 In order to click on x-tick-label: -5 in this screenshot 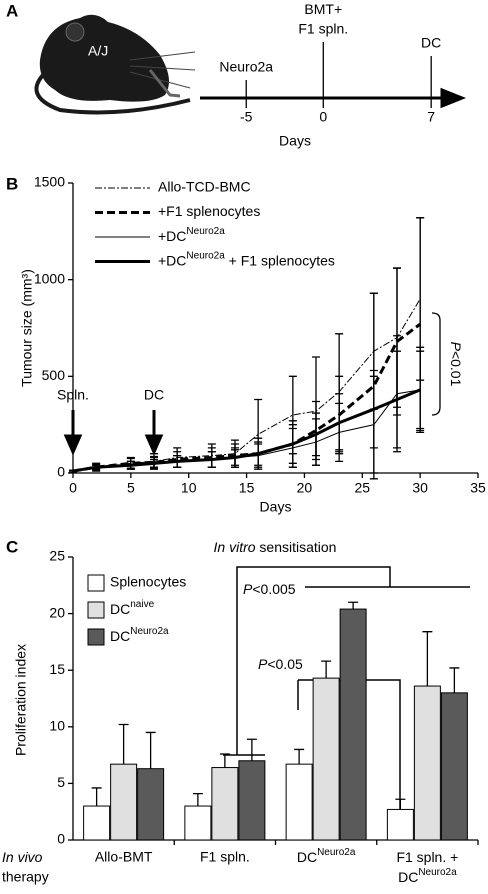, I will do `click(246, 117)`.